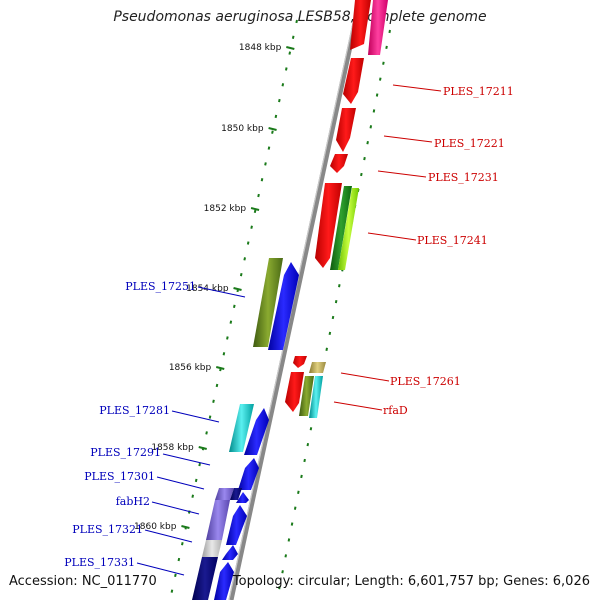 The width and height of the screenshot is (600, 600). I want to click on reverse-genes, so click(245, 429).